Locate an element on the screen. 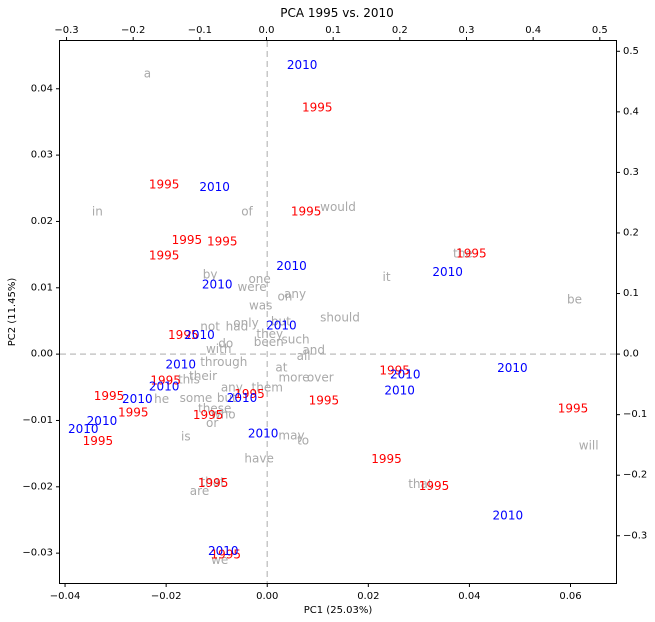  year-point-2010-3: 2010 is located at coordinates (447, 272).